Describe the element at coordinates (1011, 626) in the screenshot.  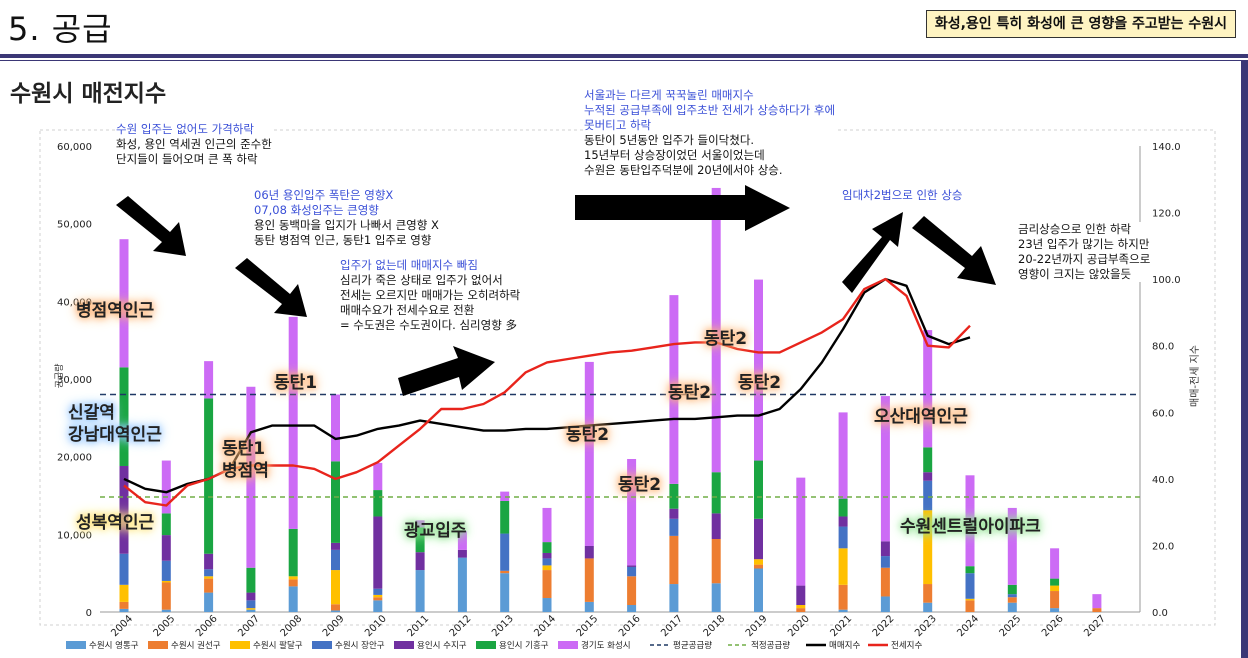
I see `x-tick-label: 2025` at that location.